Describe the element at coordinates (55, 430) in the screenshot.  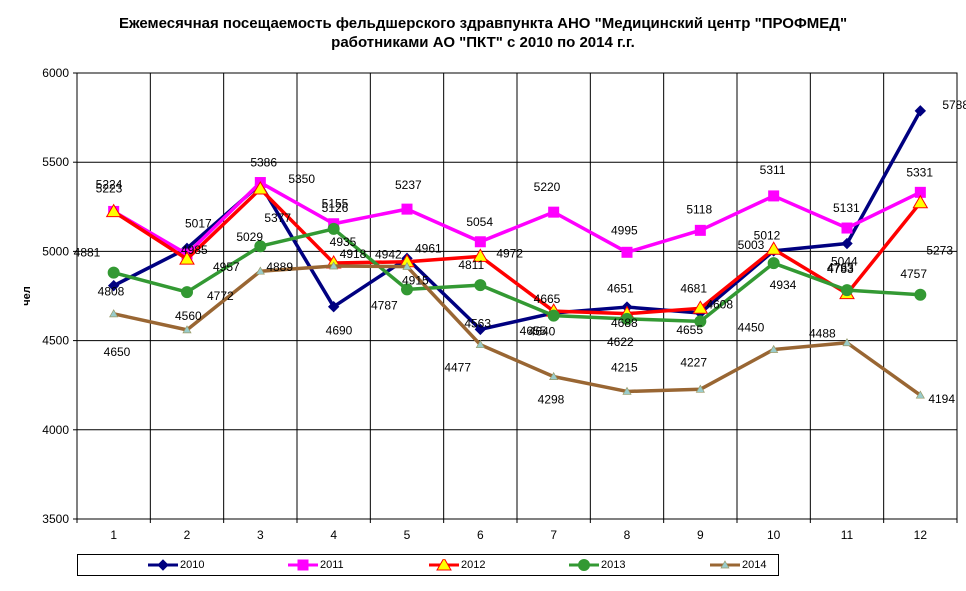
I see `y-tick-label: 4000` at that location.